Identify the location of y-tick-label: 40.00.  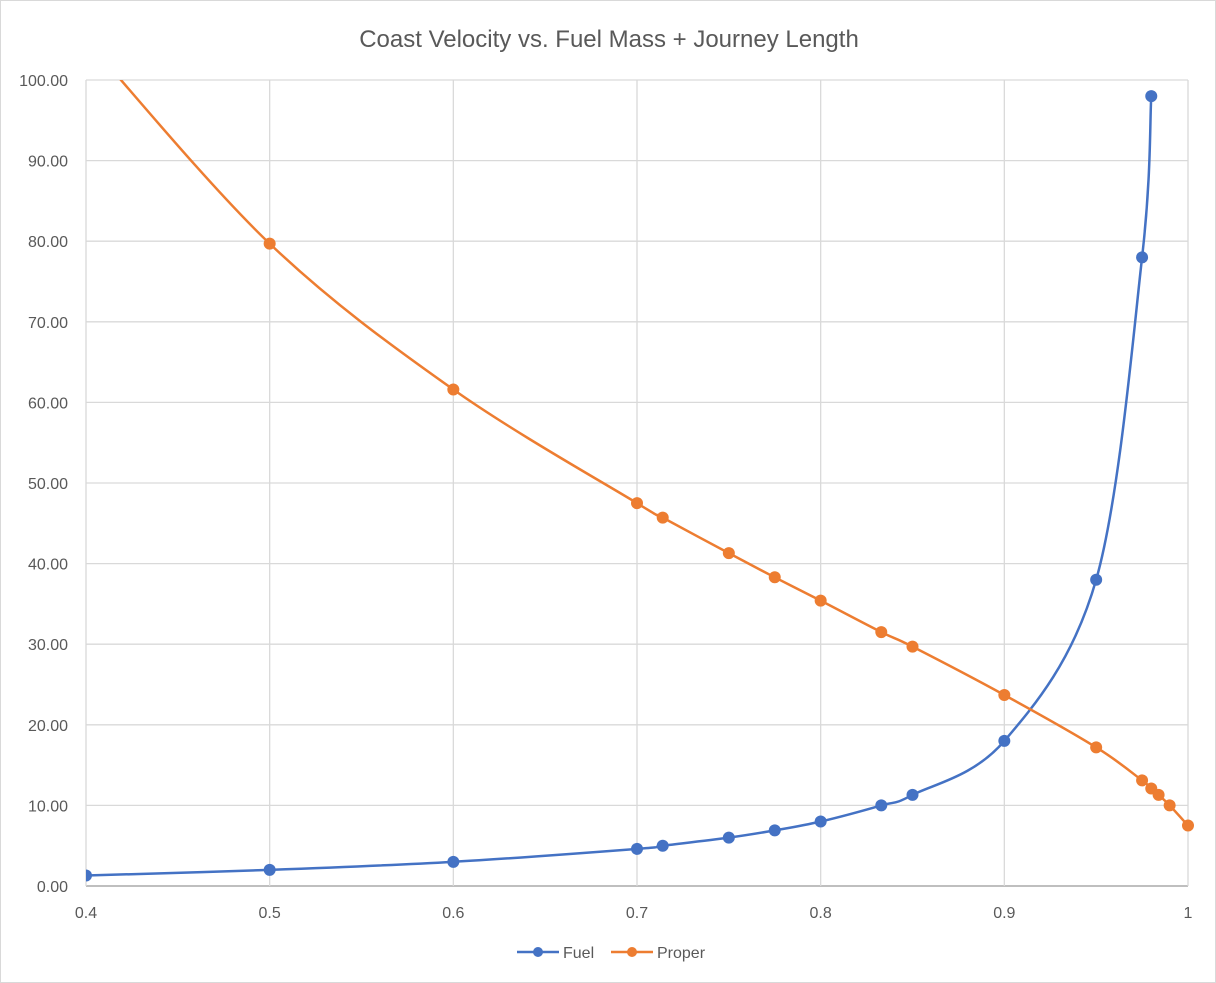
(48, 565).